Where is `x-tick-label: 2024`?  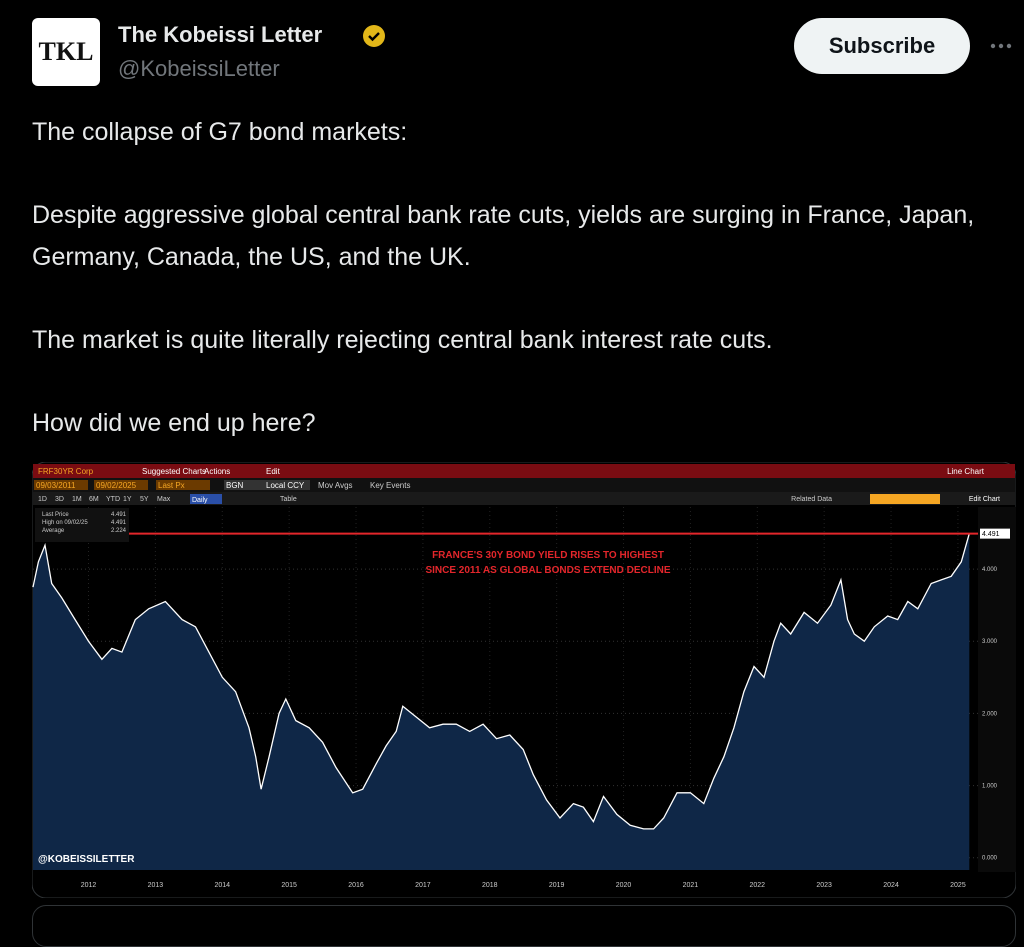
x-tick-label: 2024 is located at coordinates (891, 885).